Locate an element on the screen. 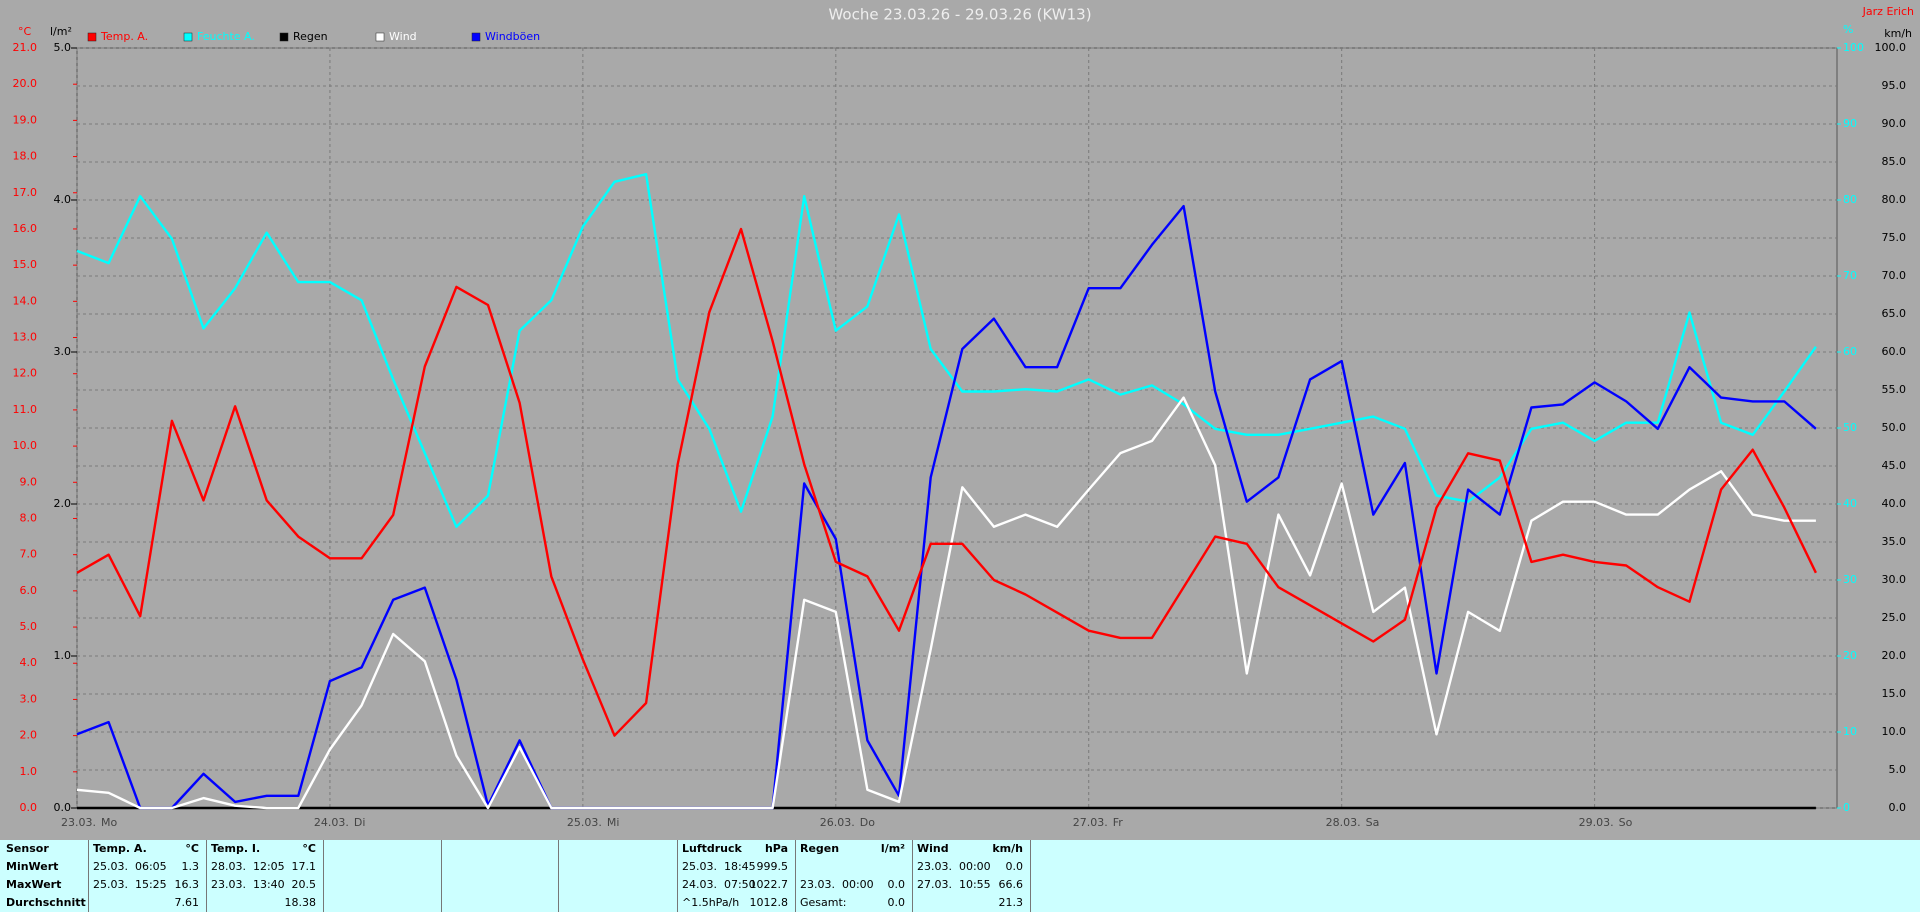  rain-tick-label: 5.0 is located at coordinates (63, 47).